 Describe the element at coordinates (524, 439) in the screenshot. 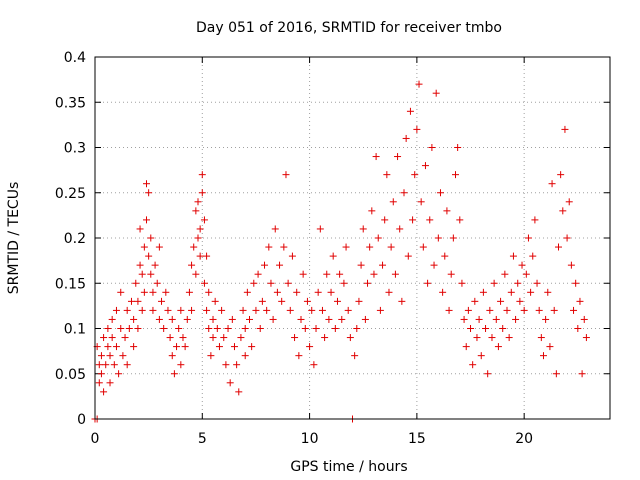

I see `x-tick-label: 20` at that location.